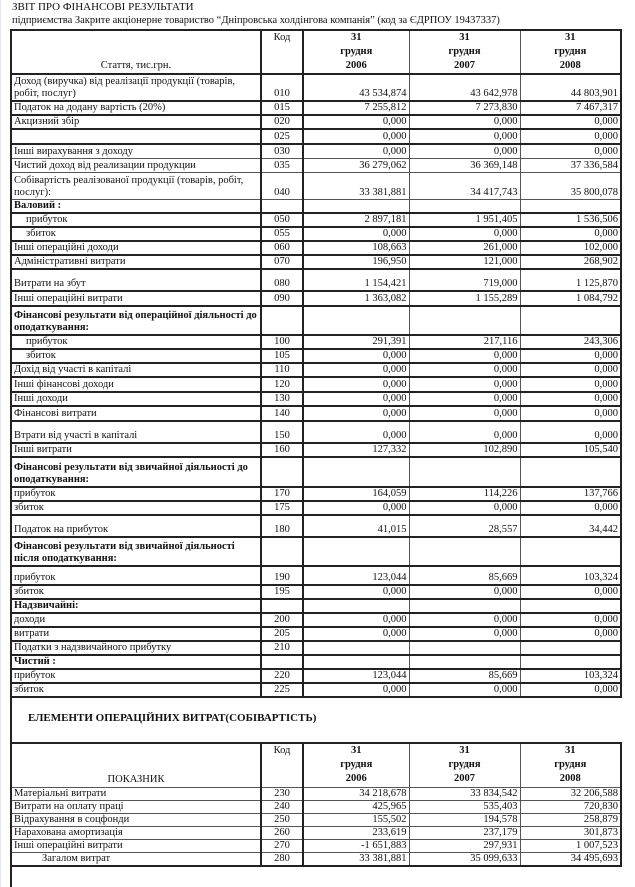  Describe the element at coordinates (136, 248) in the screenshot. I see `row-label: Інші операційні доходи` at that location.